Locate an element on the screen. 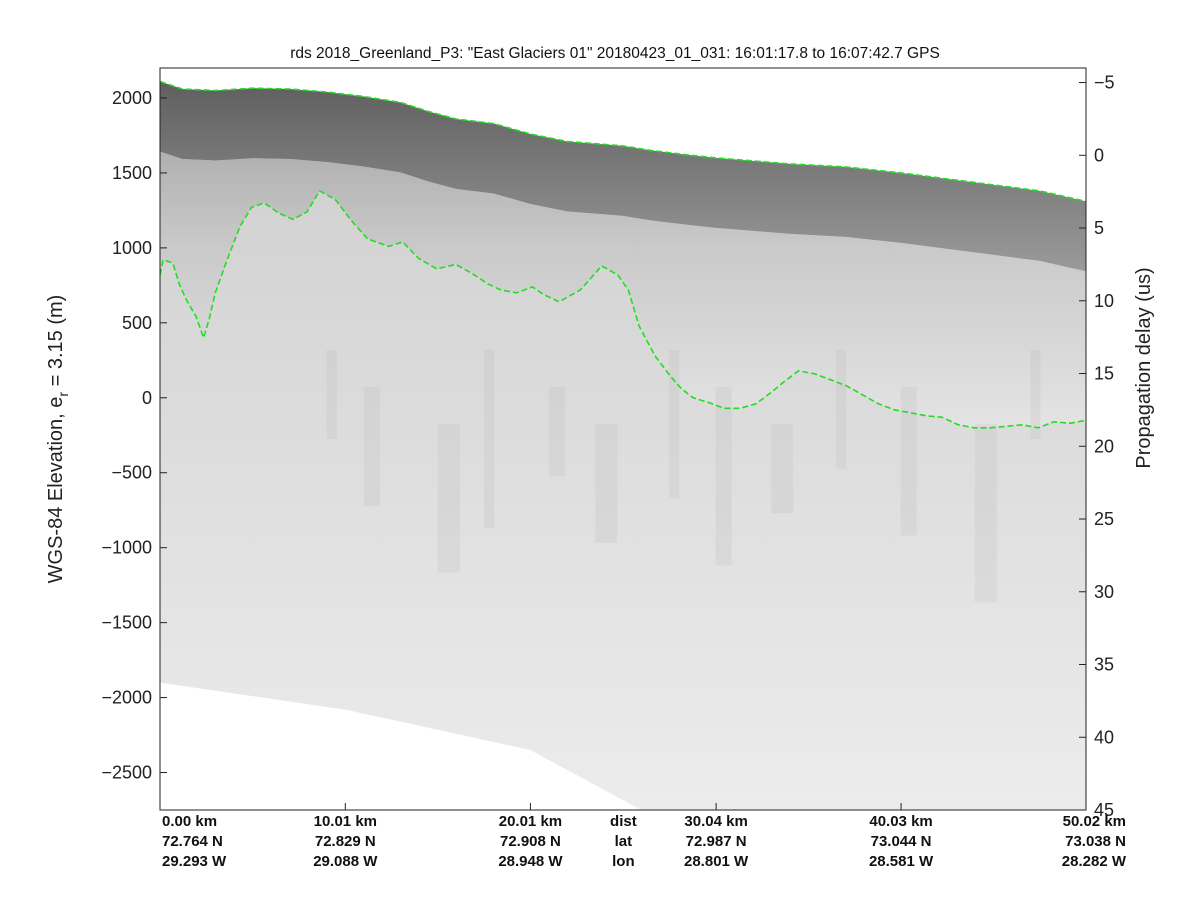  right-axis: −5 0 5 10 15 20 25 30 35 40 45 is located at coordinates (1097, 446).